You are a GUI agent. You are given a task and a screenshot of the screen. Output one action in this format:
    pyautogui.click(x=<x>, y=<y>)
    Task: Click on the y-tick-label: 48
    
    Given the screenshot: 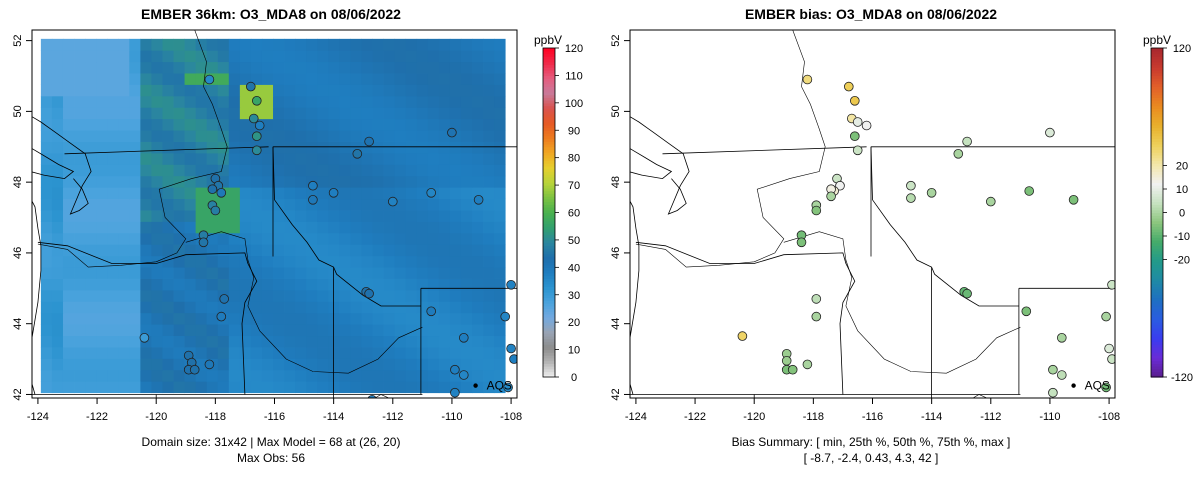 What is the action you would take?
    pyautogui.click(x=616, y=182)
    